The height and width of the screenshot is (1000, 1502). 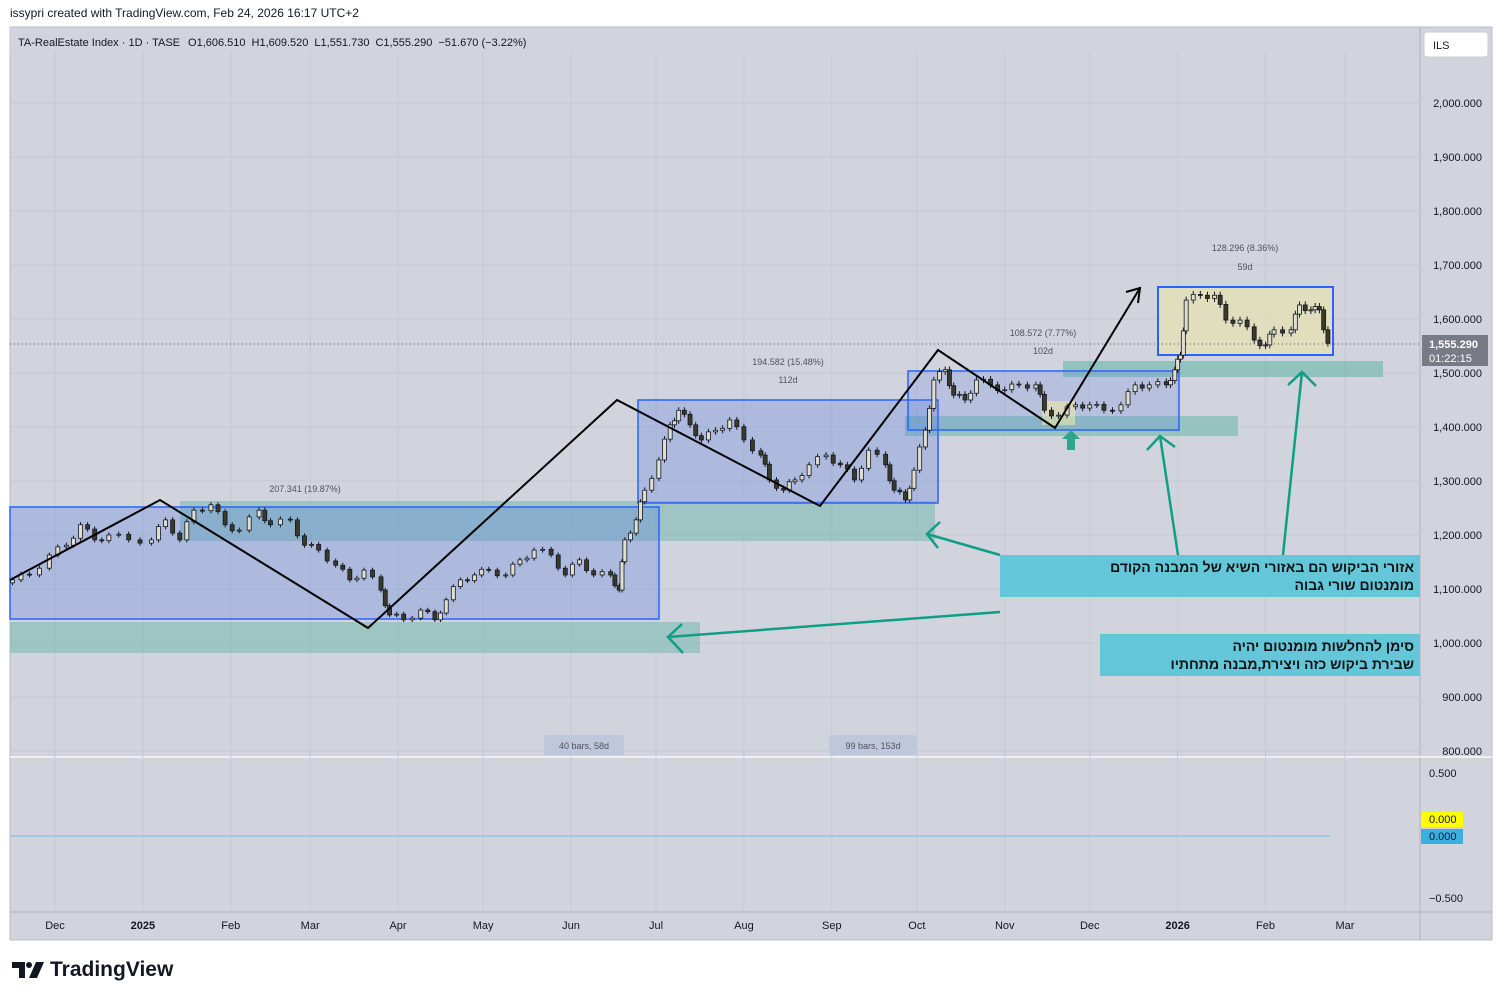 I want to click on price-tick: 1,200.000, so click(x=1457, y=536).